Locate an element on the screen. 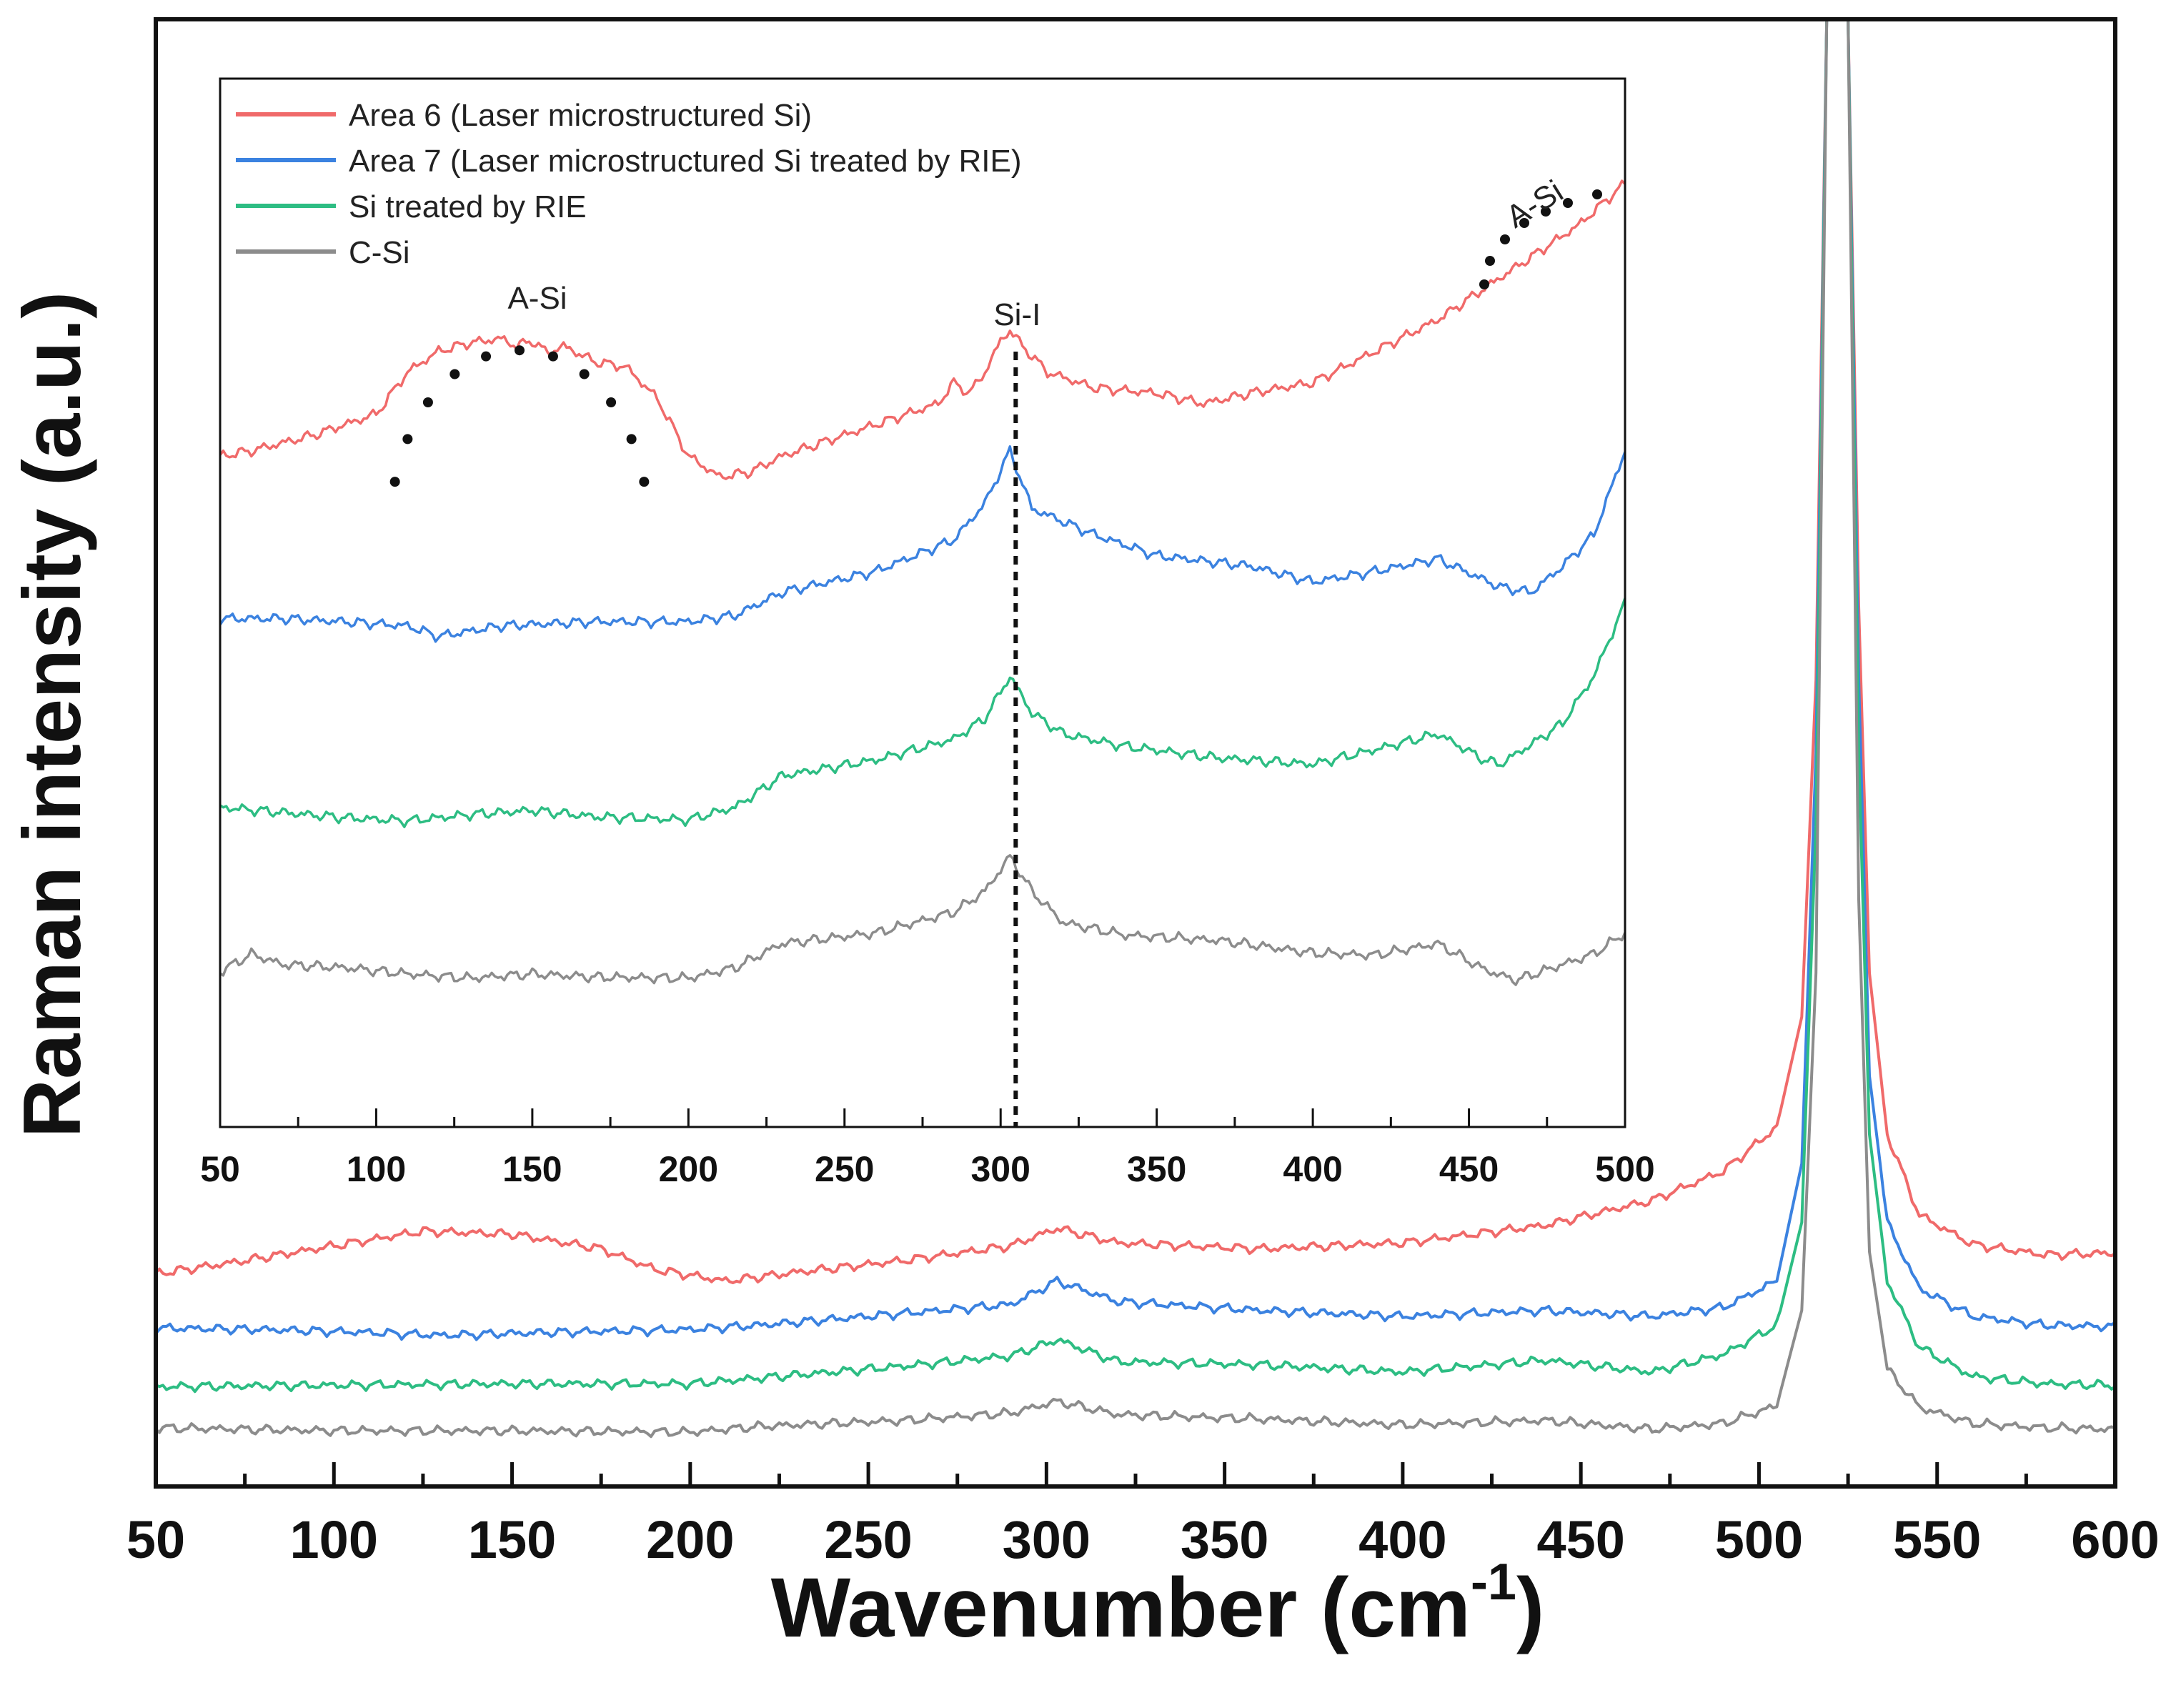 This screenshot has width=2166, height=1708. inset-series-si-treated-by-rie is located at coordinates (922, 713).